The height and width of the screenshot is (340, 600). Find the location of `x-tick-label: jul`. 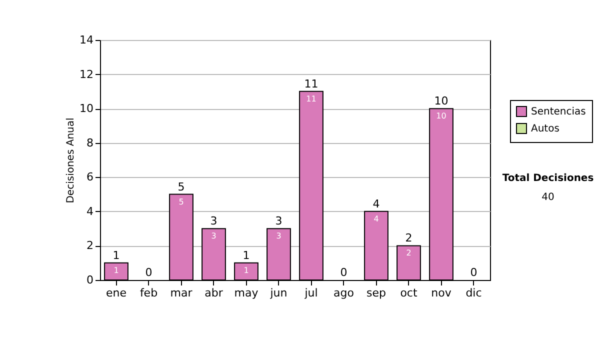

x-tick-label: jul is located at coordinates (311, 293).